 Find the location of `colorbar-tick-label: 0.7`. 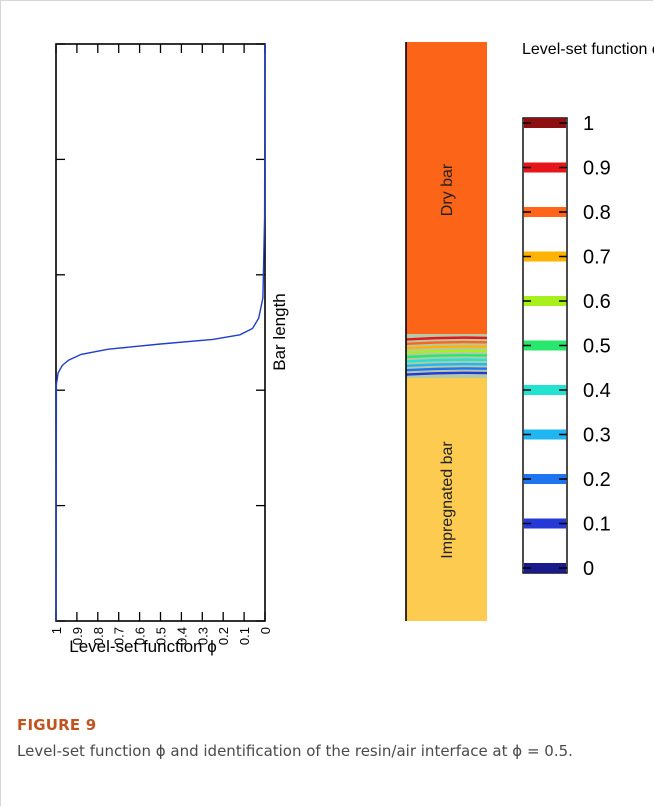

colorbar-tick-label: 0.7 is located at coordinates (597, 258).